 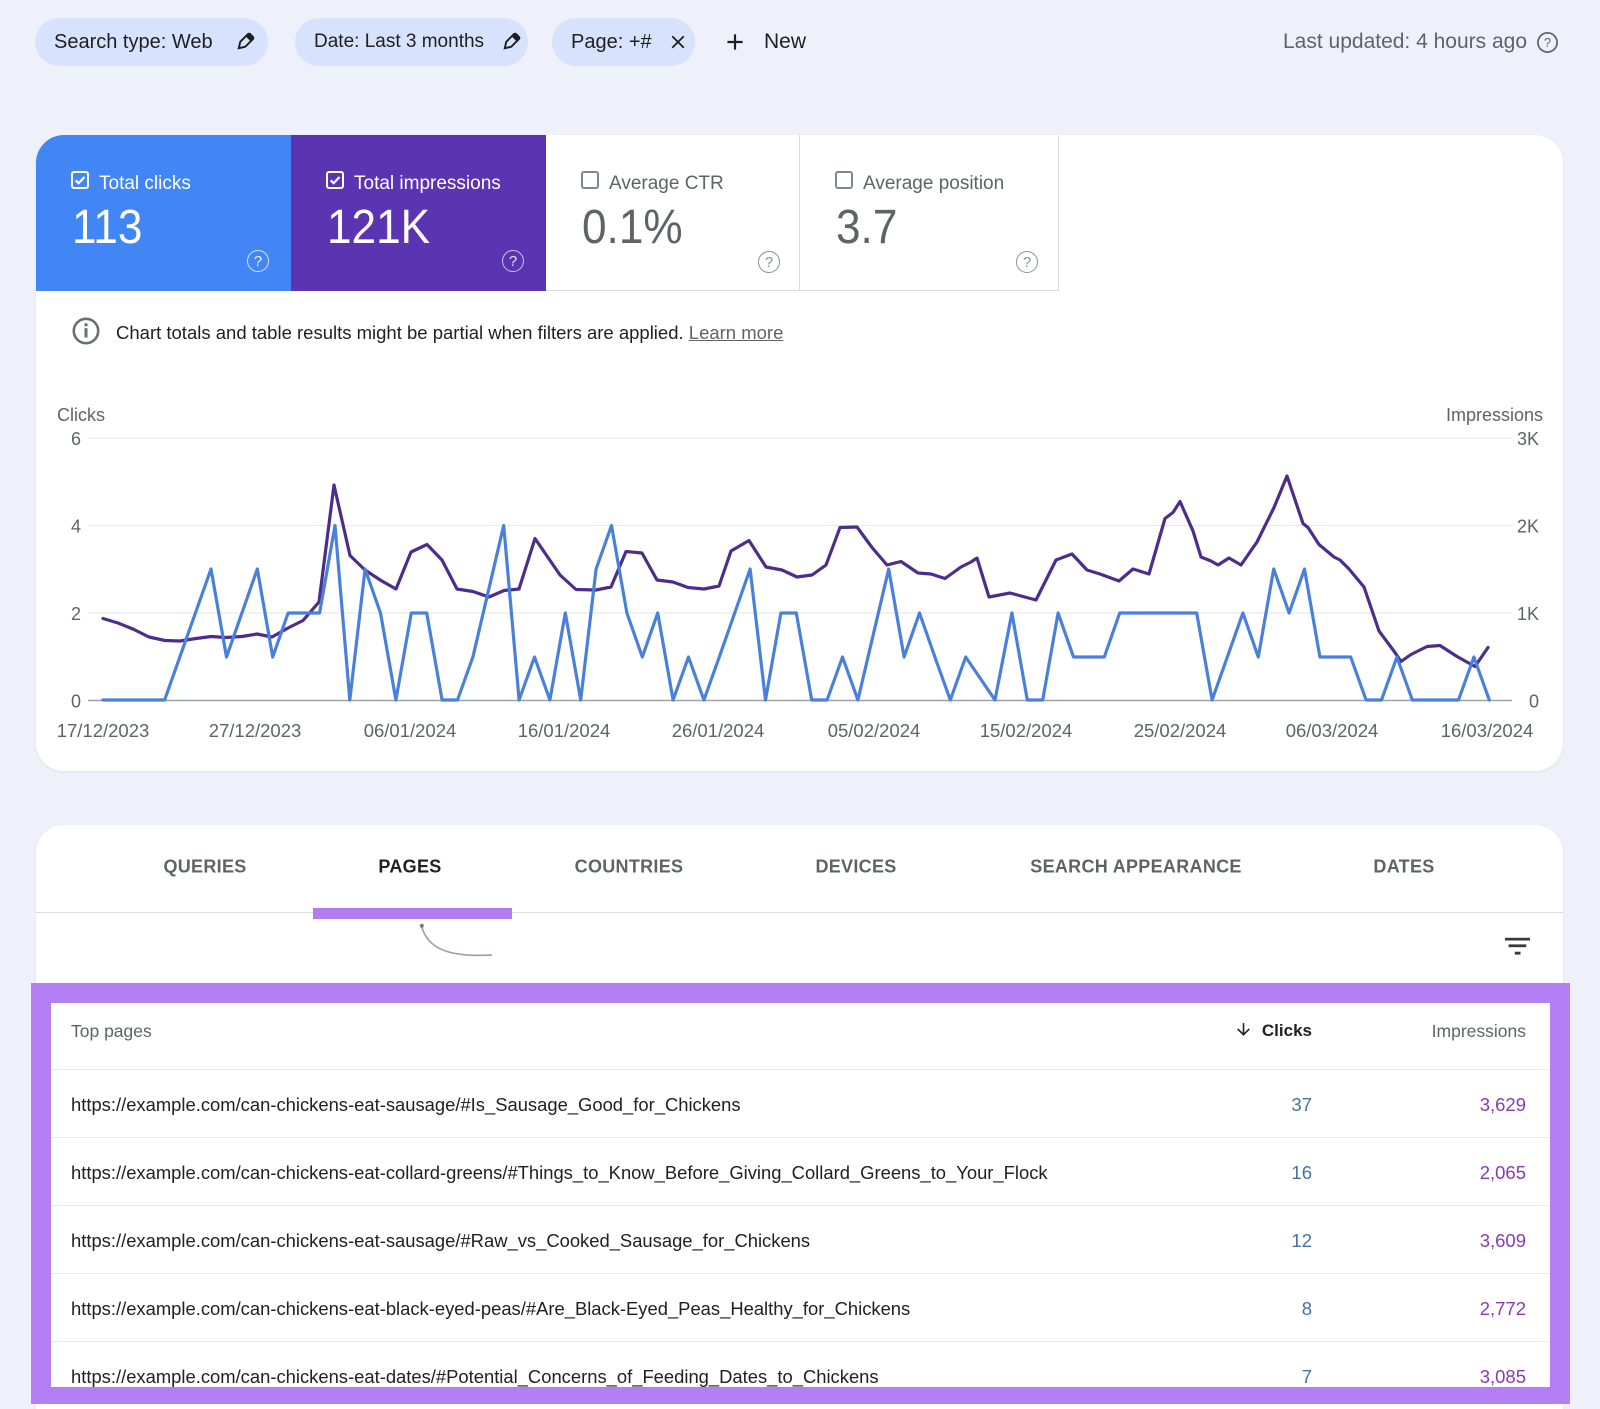 I want to click on svg-text: 2K, so click(x=1528, y=527).